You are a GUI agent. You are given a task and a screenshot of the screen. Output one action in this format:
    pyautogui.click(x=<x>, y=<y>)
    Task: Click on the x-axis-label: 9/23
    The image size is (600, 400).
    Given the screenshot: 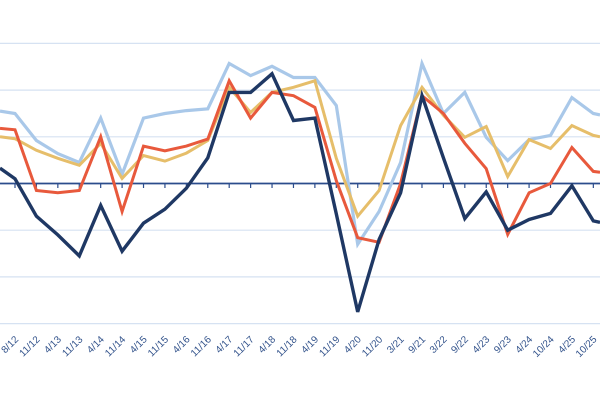 What is the action you would take?
    pyautogui.click(x=503, y=345)
    